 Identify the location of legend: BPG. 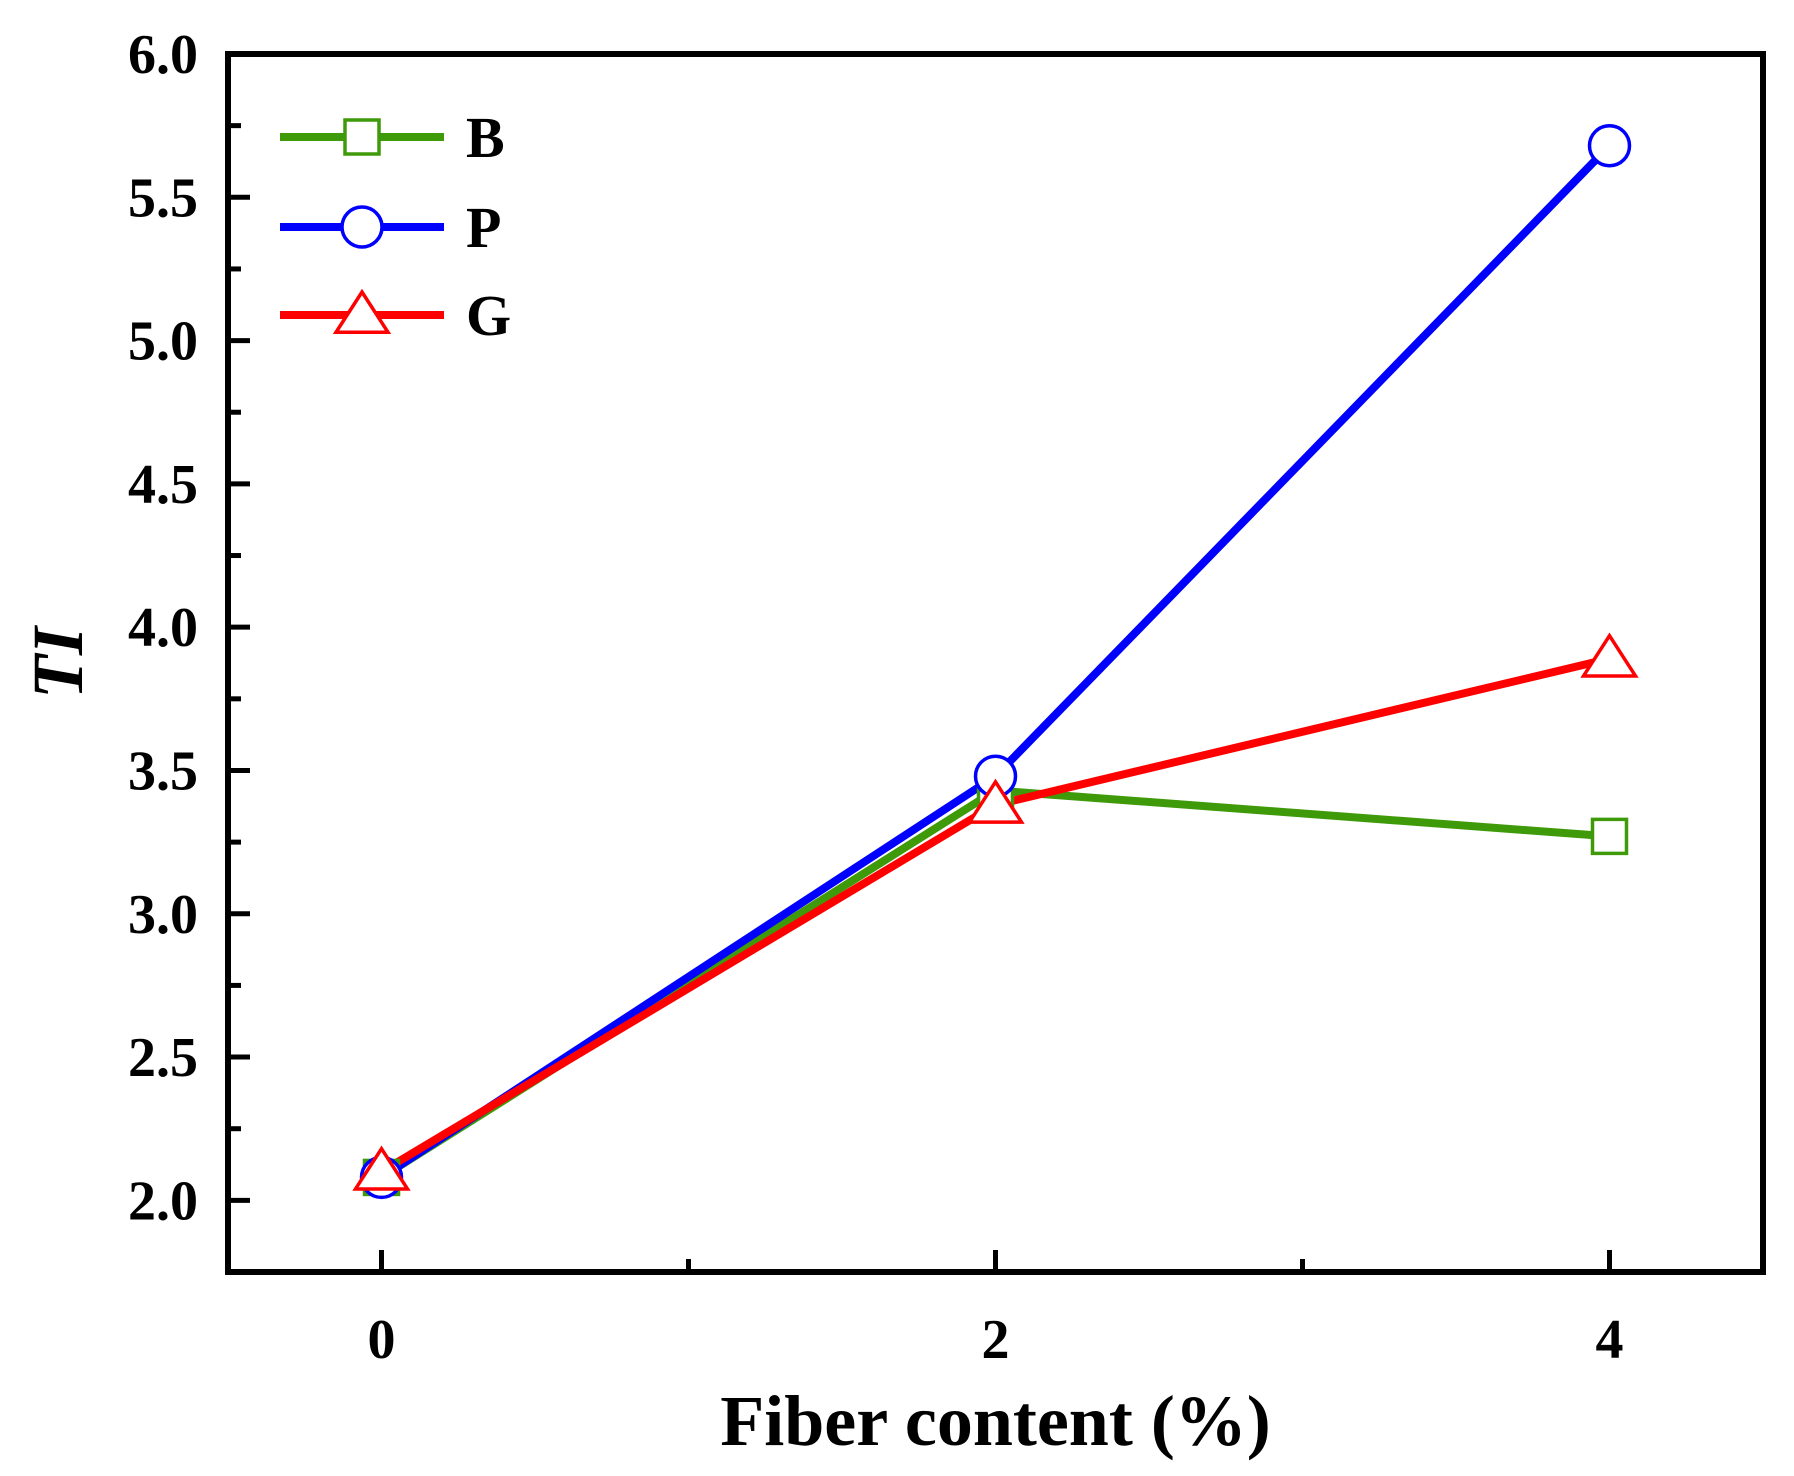
(395, 226).